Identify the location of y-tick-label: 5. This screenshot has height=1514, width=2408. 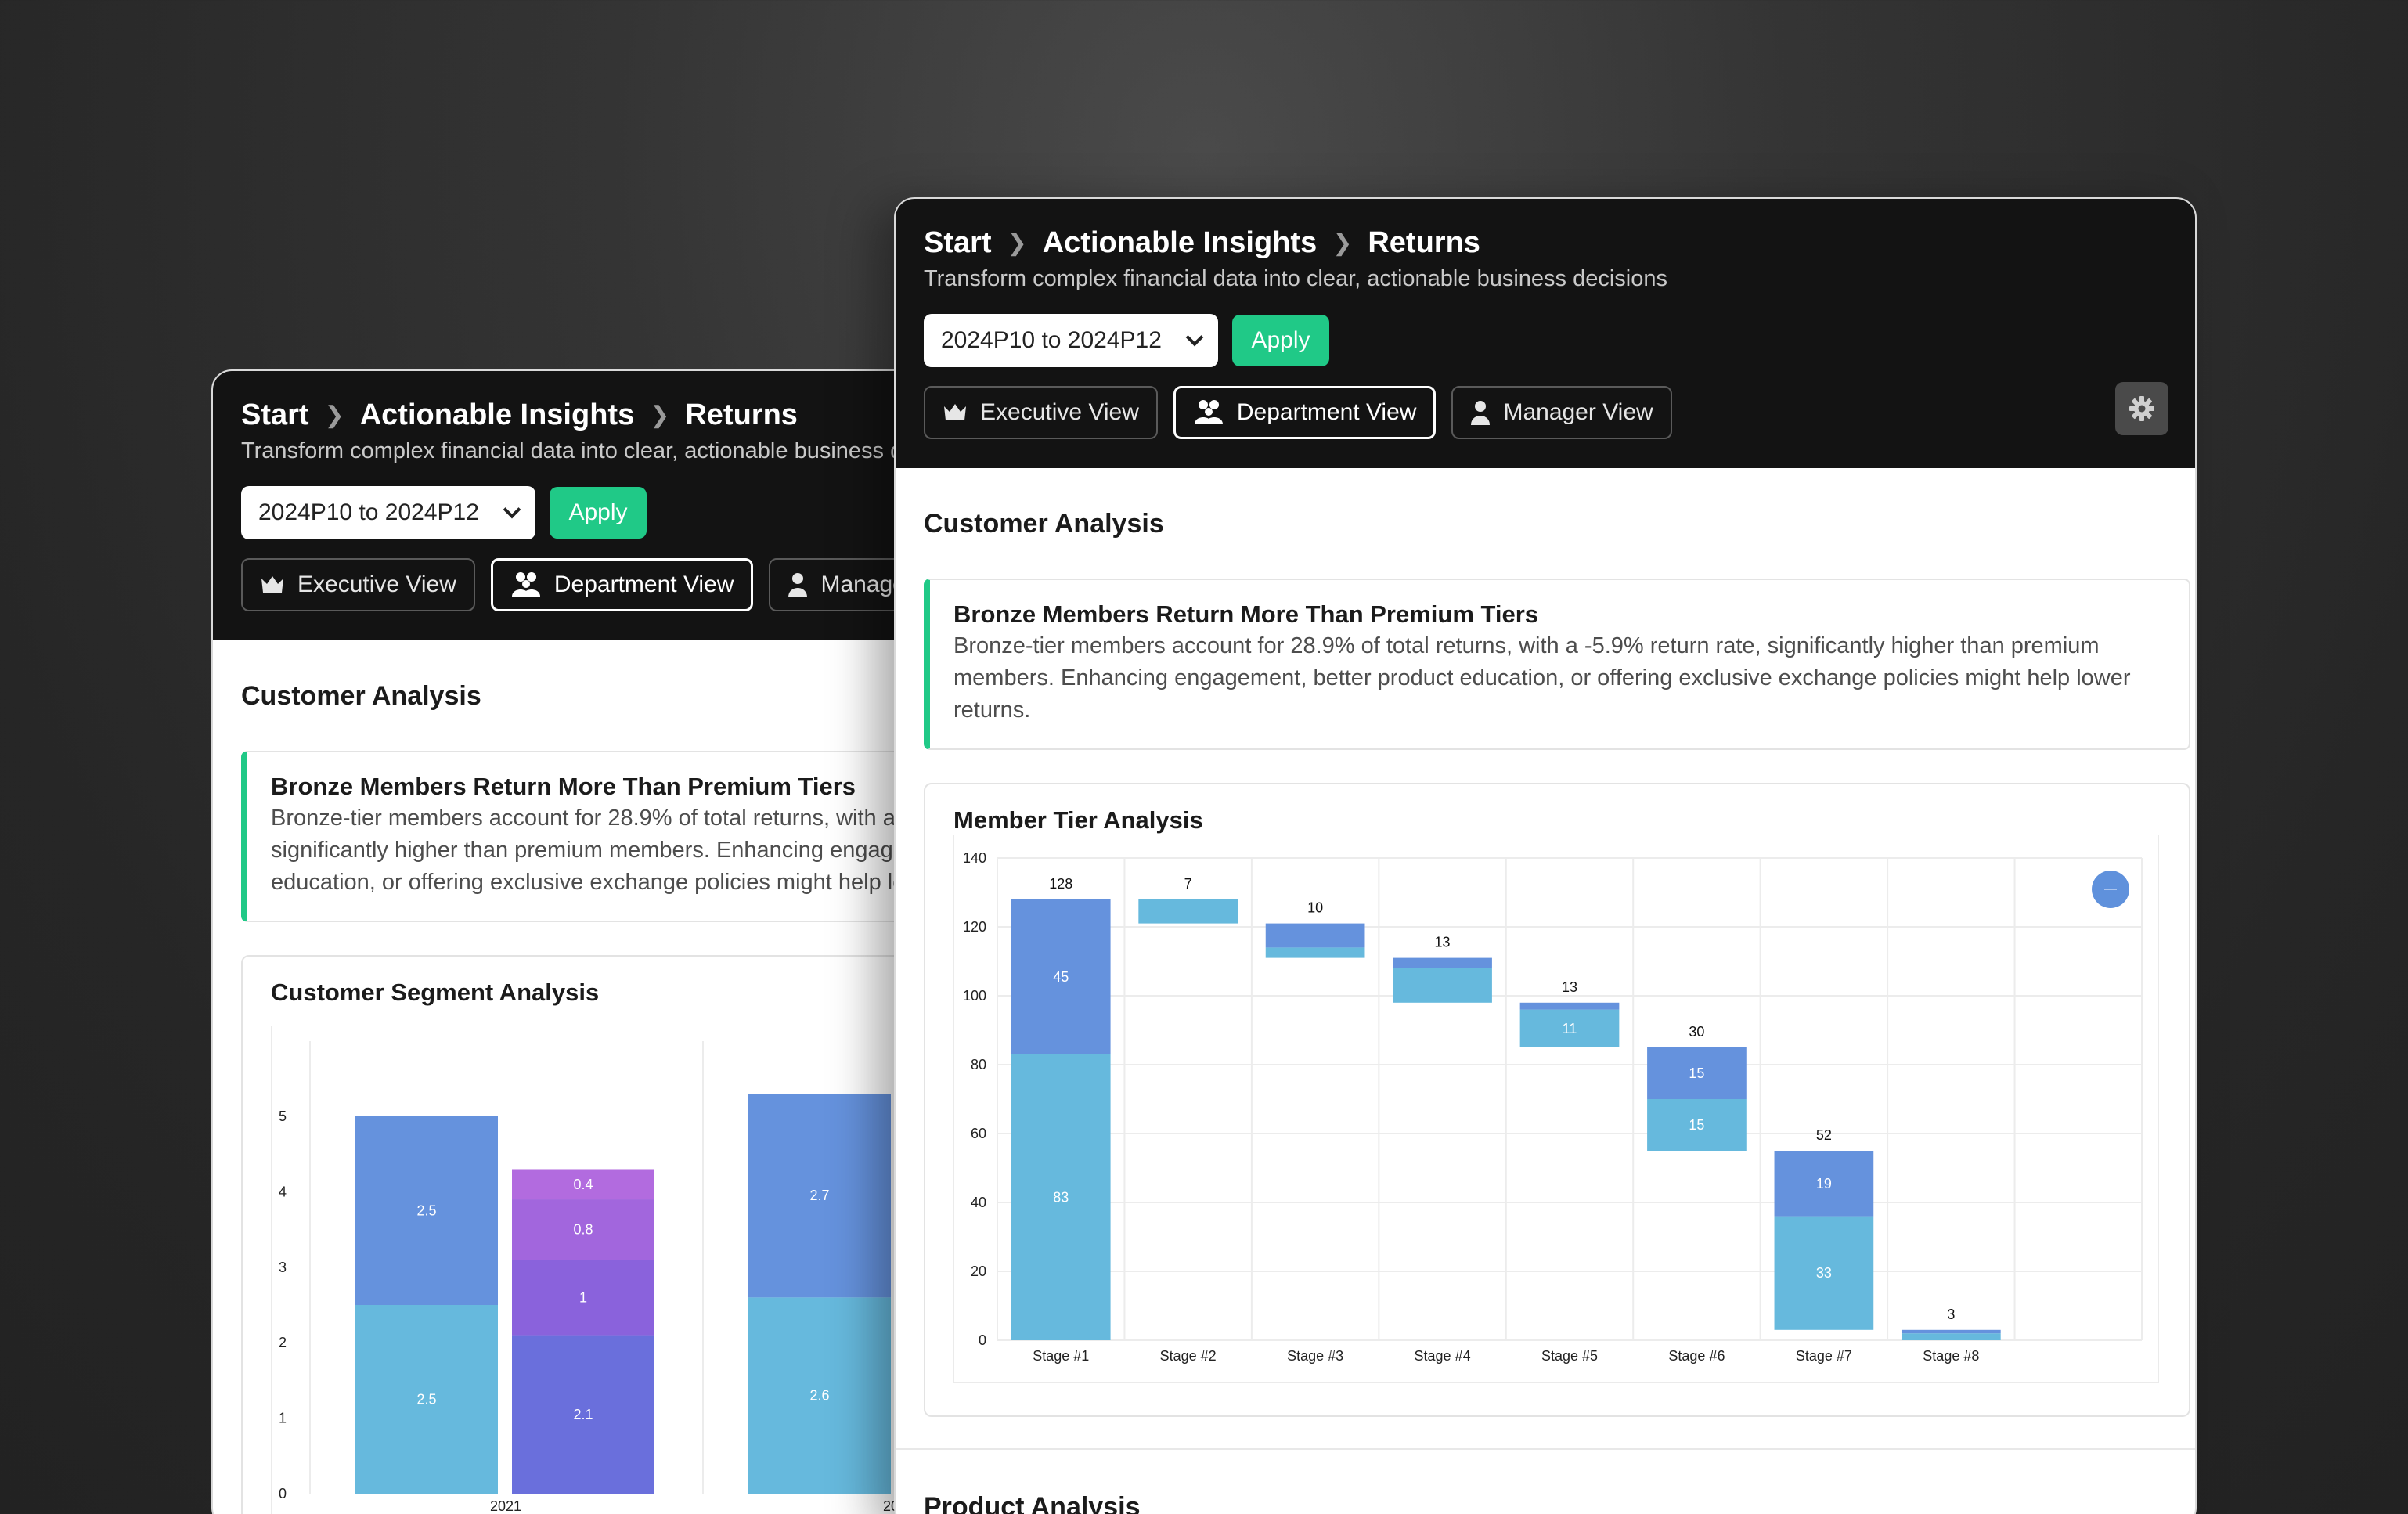
(283, 1116).